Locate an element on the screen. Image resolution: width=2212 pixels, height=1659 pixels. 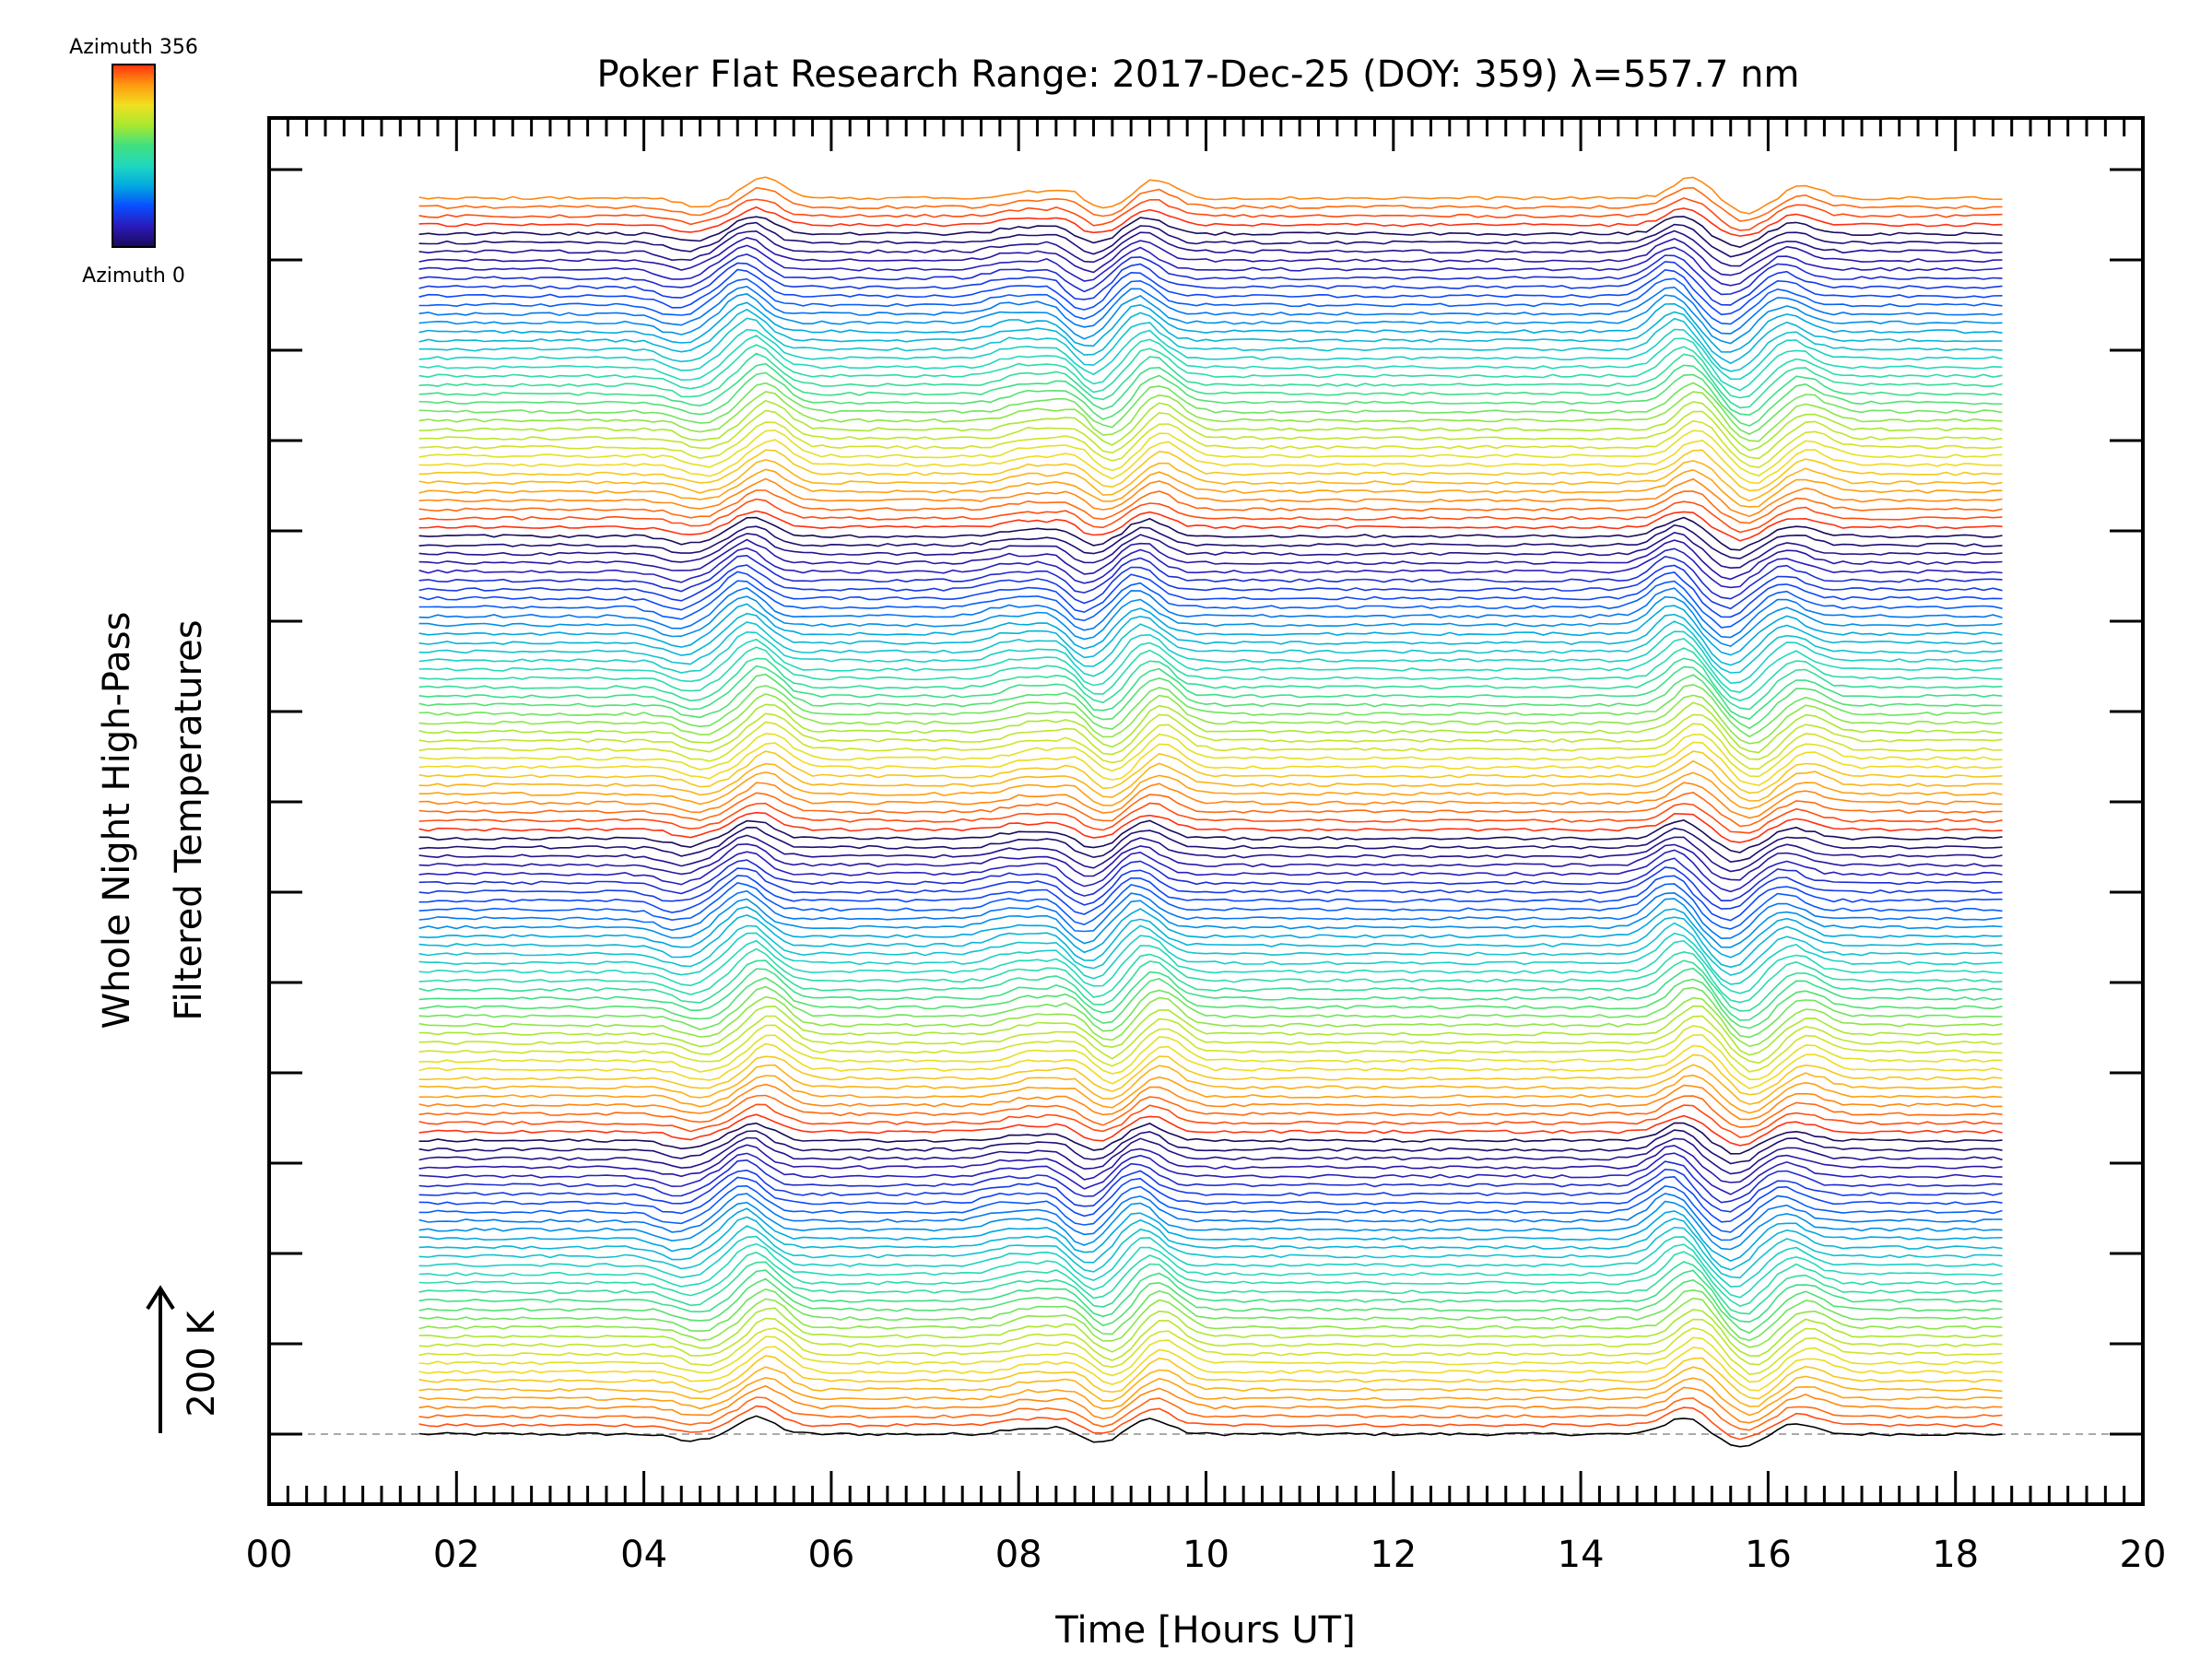
x-tick-label: 00 is located at coordinates (269, 1555).